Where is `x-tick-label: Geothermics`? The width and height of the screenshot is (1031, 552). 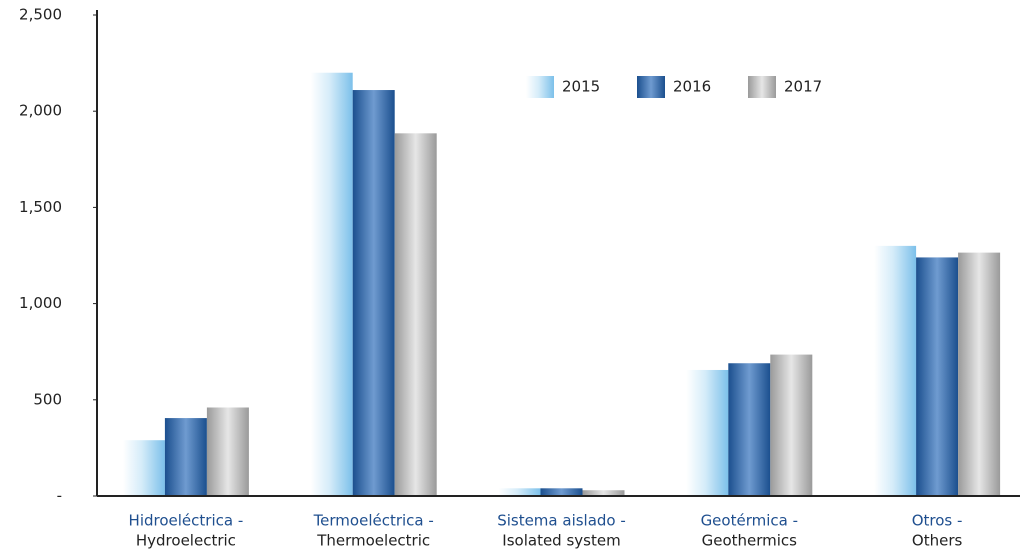
x-tick-label: Geothermics is located at coordinates (750, 541).